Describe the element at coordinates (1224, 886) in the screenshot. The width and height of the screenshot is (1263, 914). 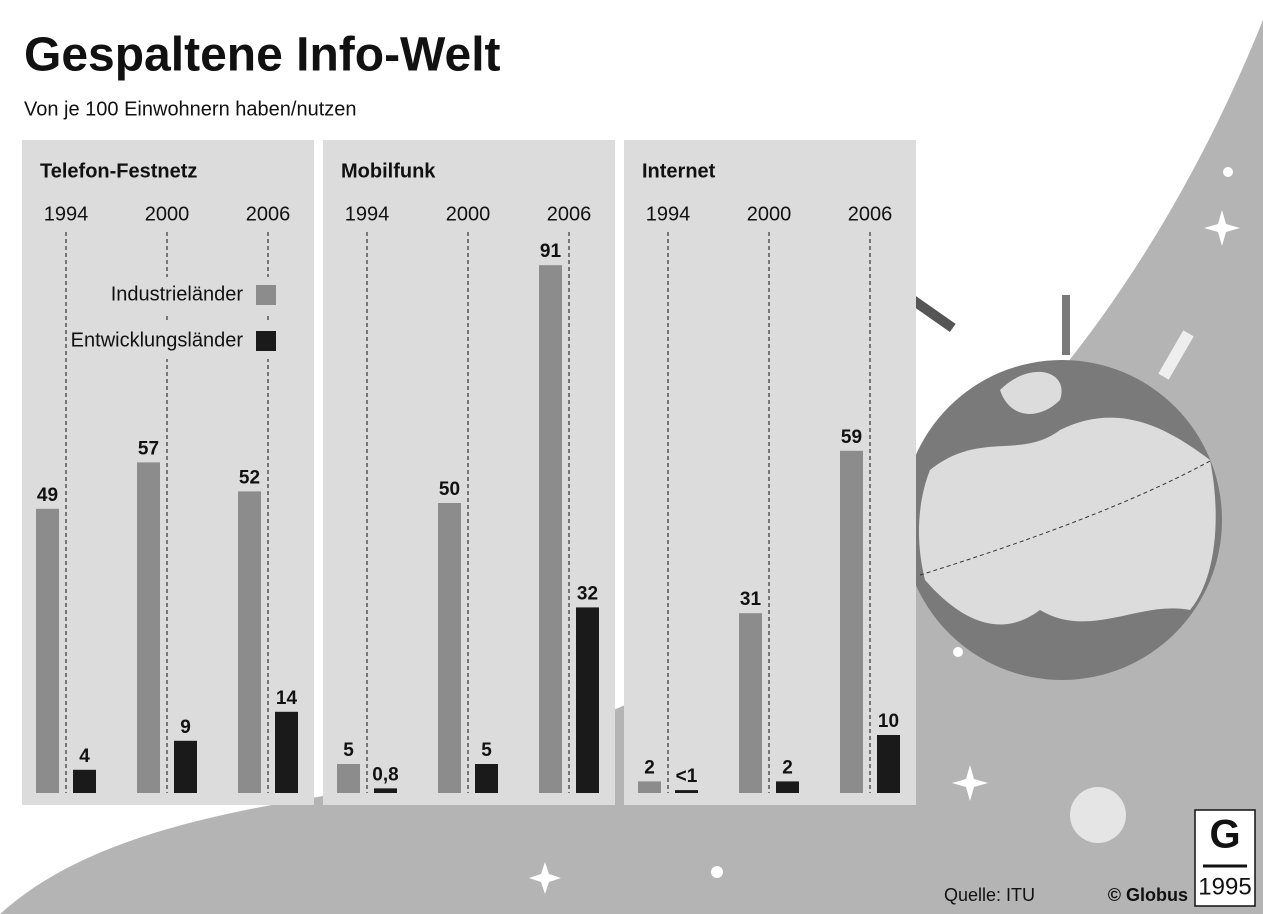
I see `logo-number: 1995` at that location.